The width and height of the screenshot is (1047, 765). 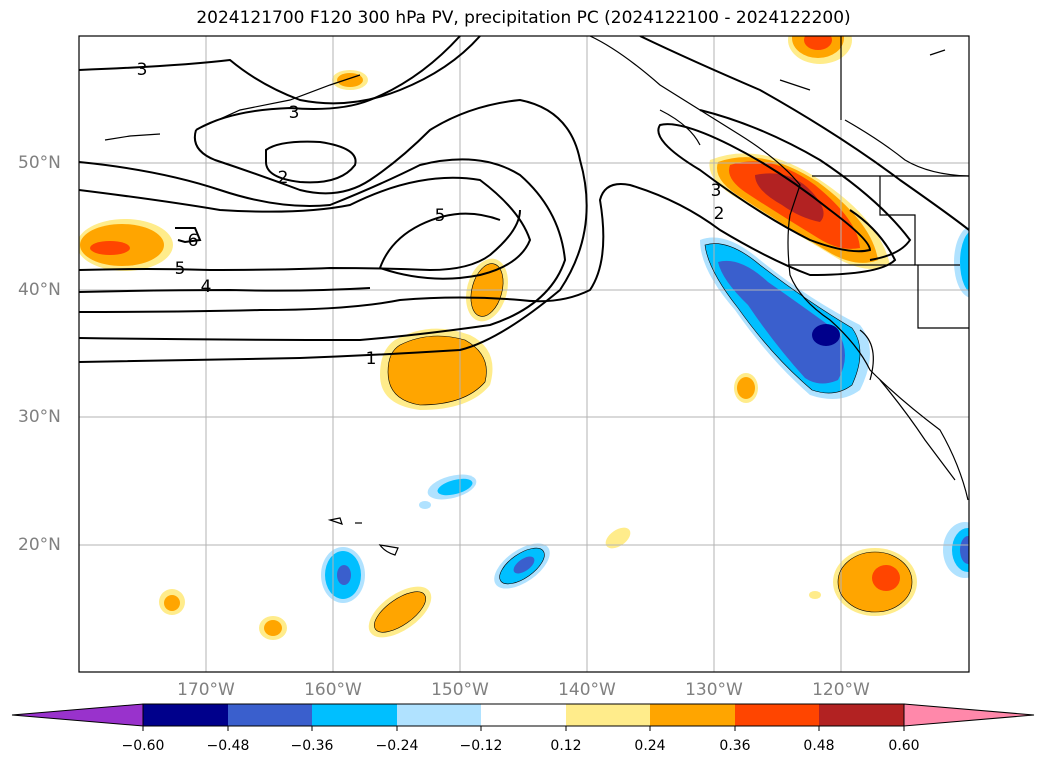 What do you see at coordinates (566, 746) in the screenshot?
I see `colorbar-tick-label: 0.12` at bounding box center [566, 746].